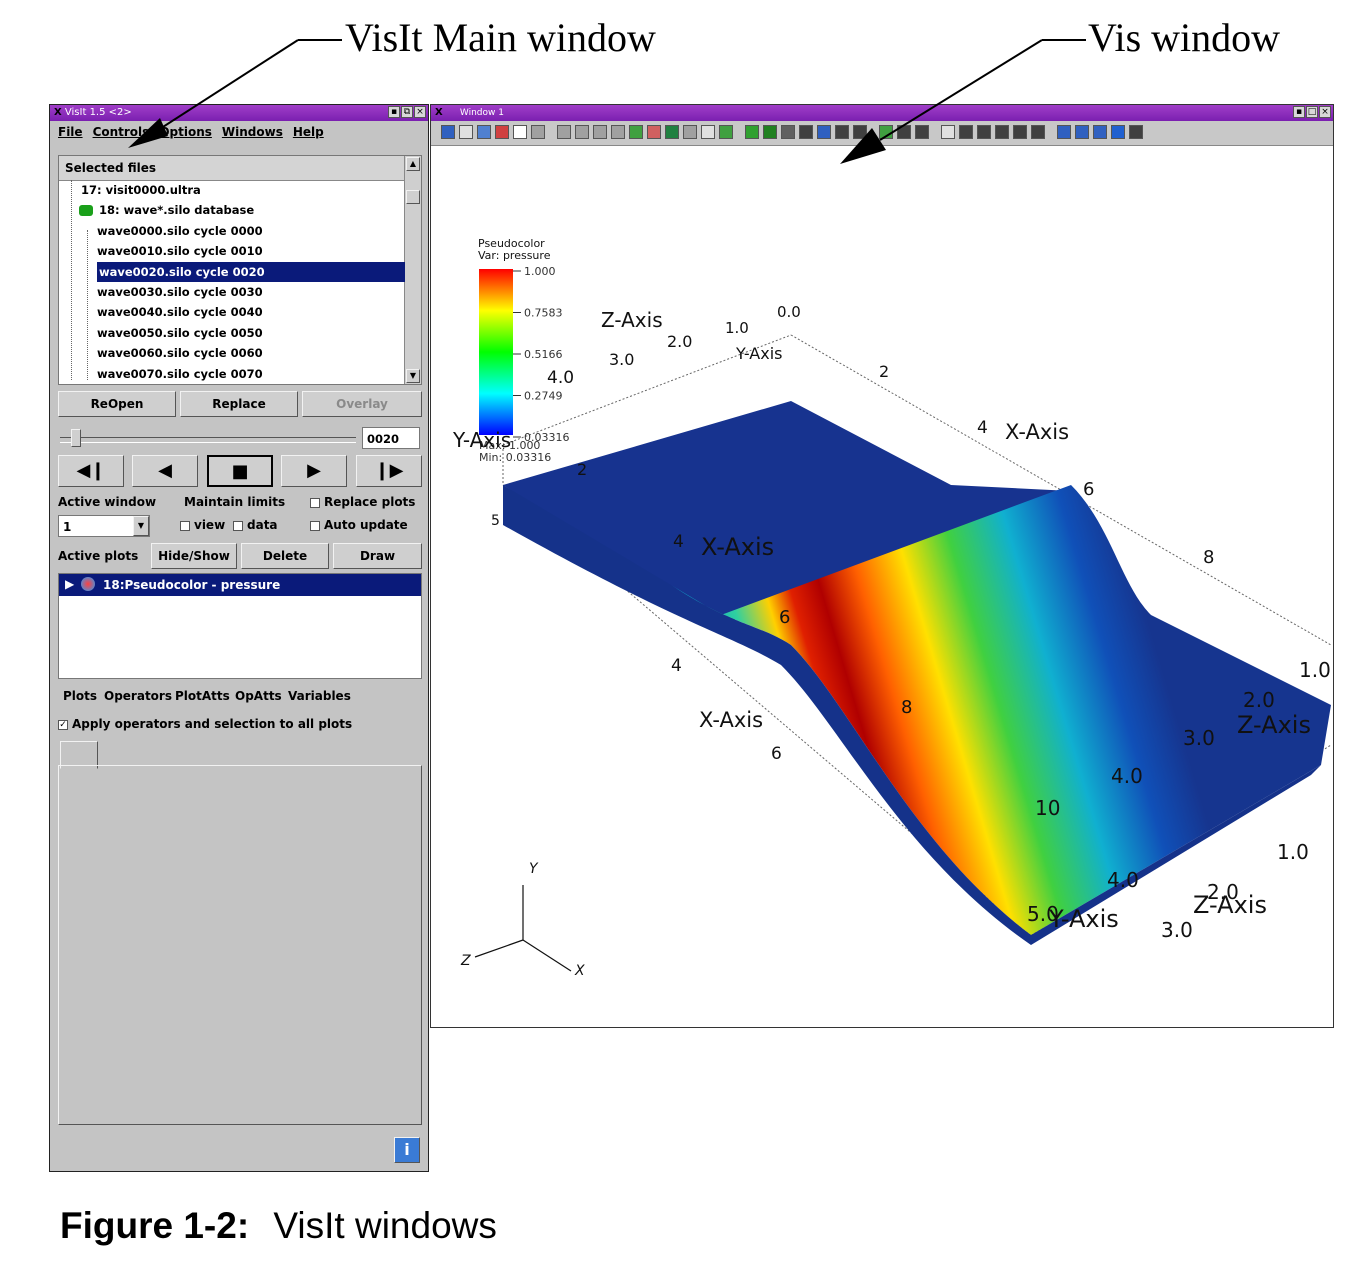 The height and width of the screenshot is (1274, 1368). Describe the element at coordinates (391, 438) in the screenshot. I see `time-field: 0020` at that location.